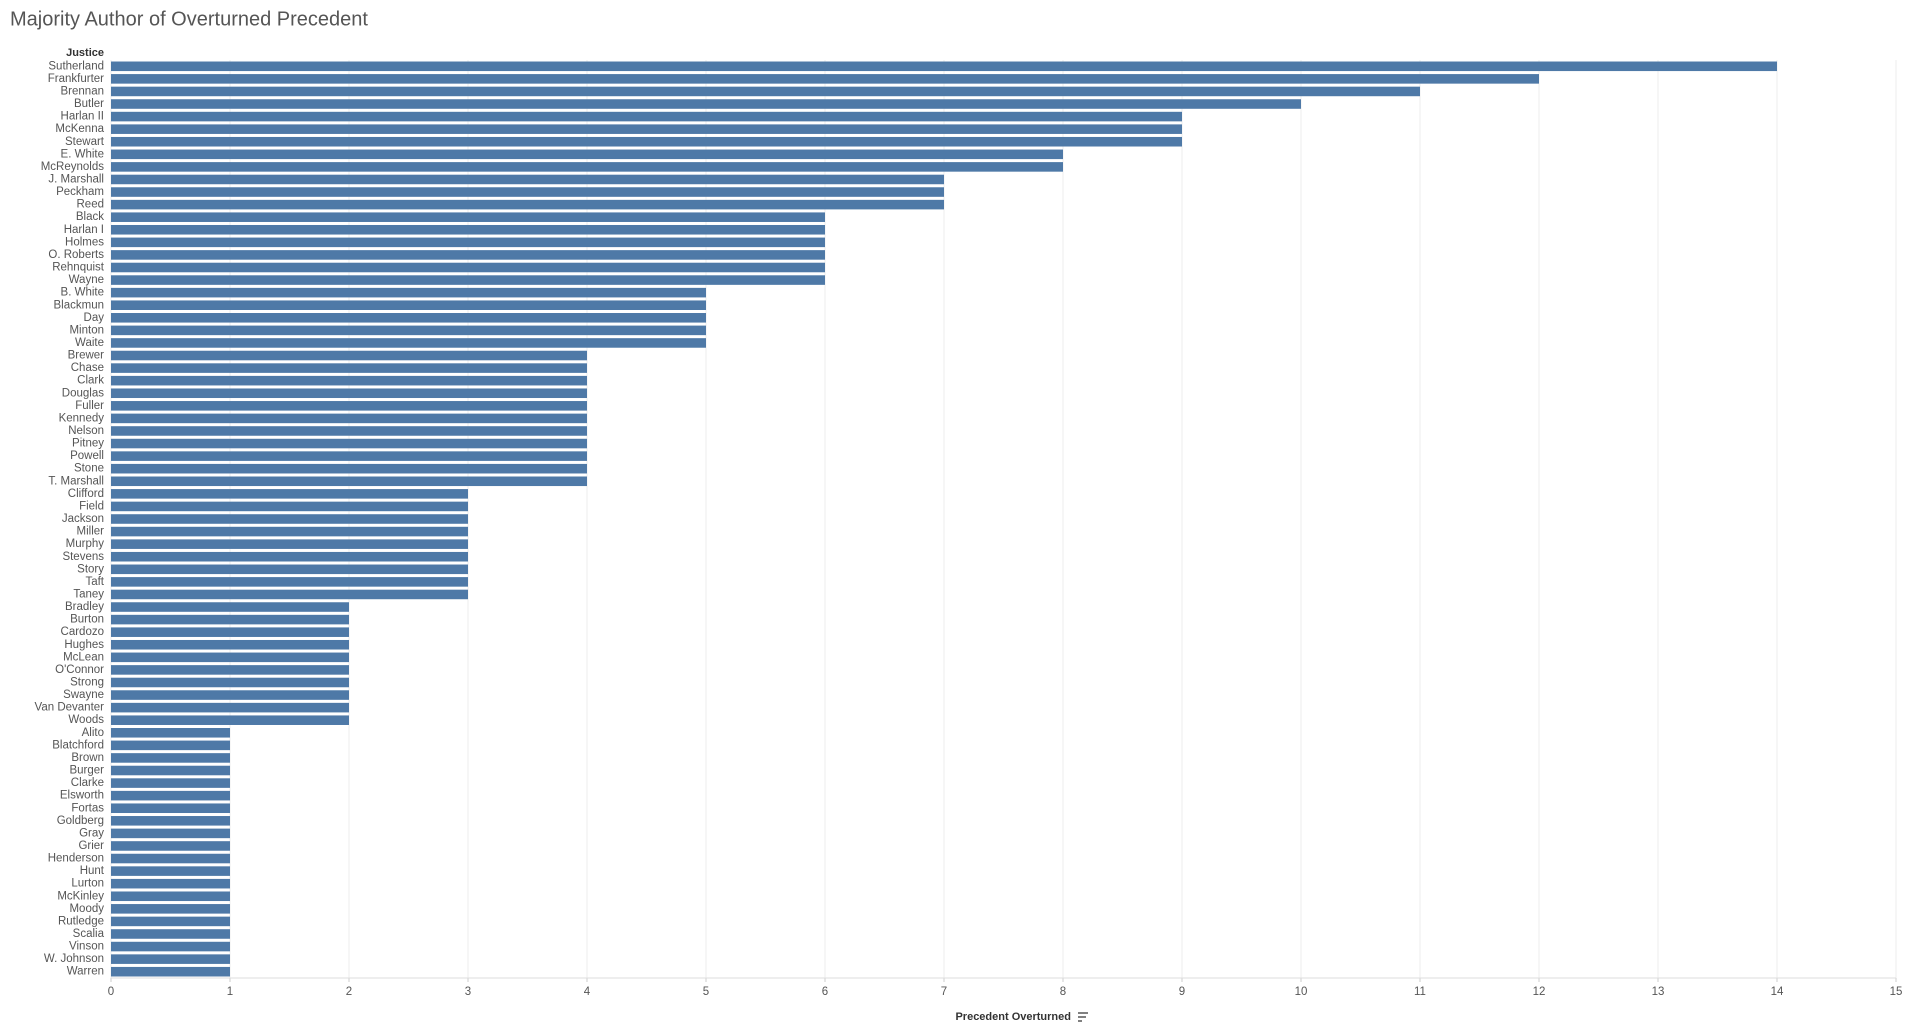 The width and height of the screenshot is (1905, 1029). What do you see at coordinates (91, 532) in the screenshot?
I see `y-tick-label: Miller` at bounding box center [91, 532].